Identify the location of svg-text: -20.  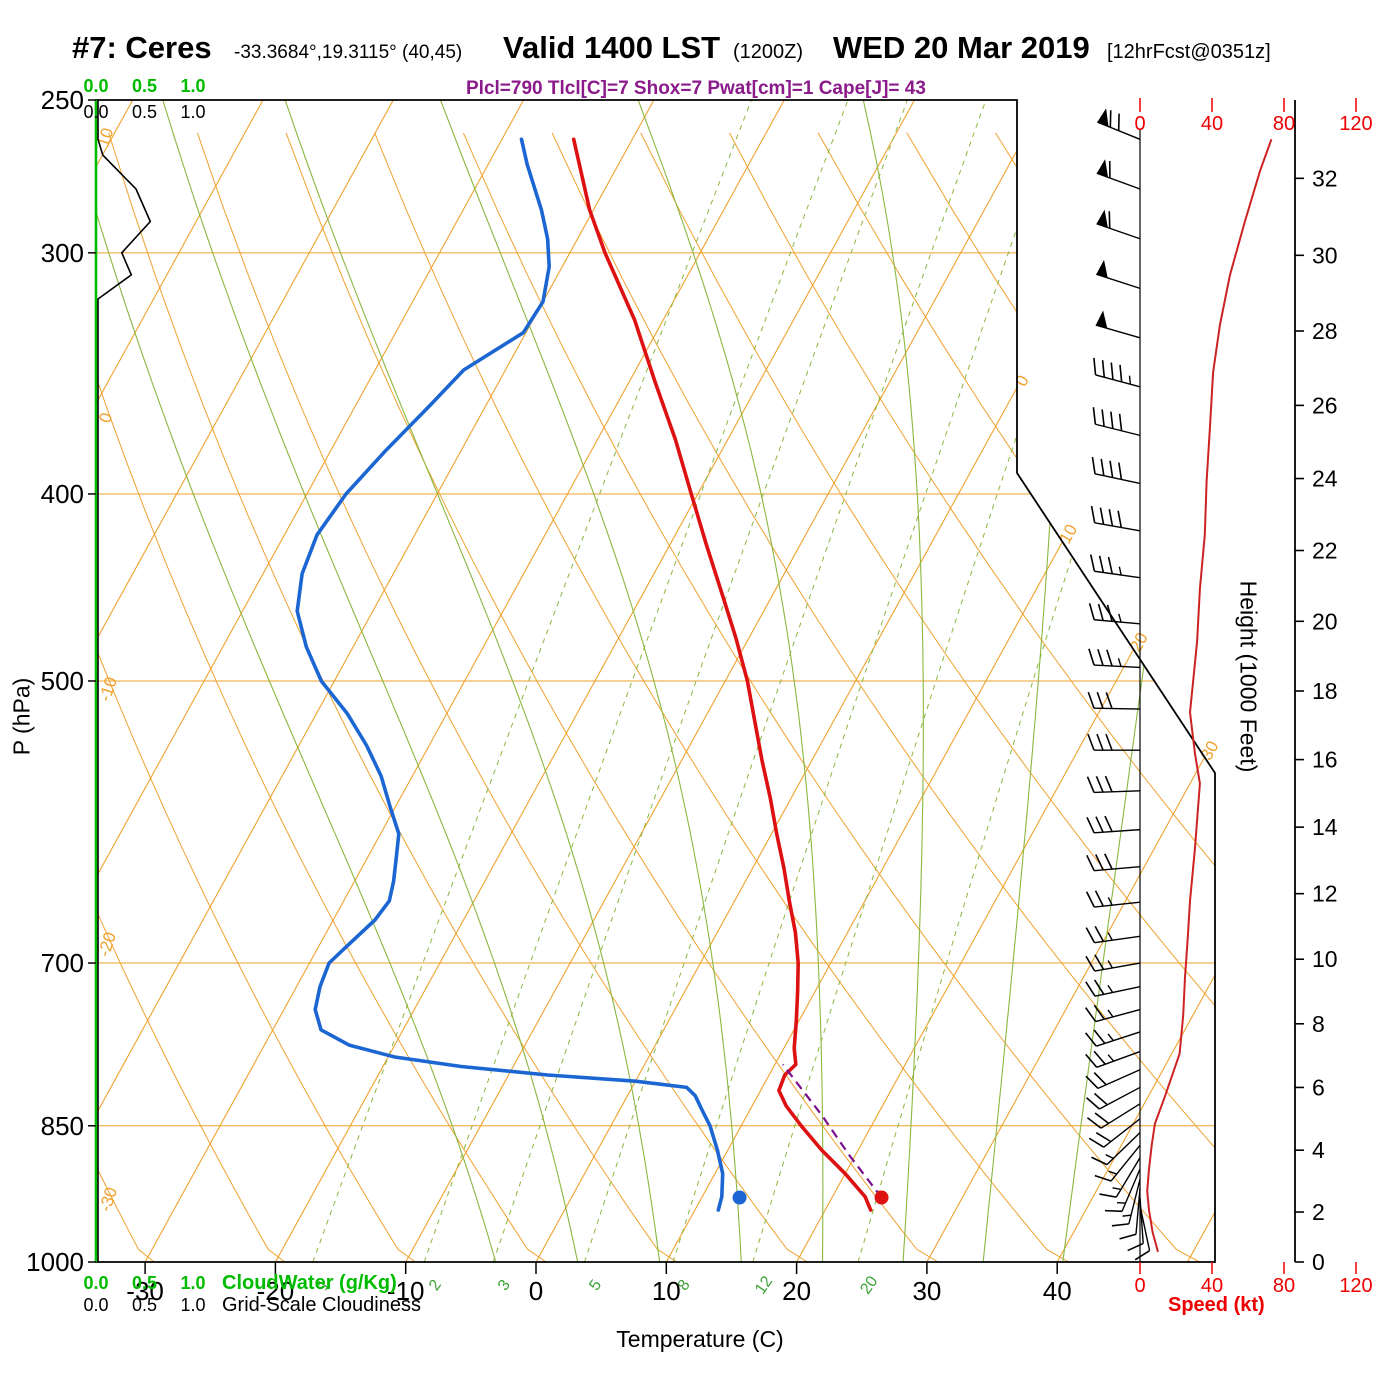
(276, 1291).